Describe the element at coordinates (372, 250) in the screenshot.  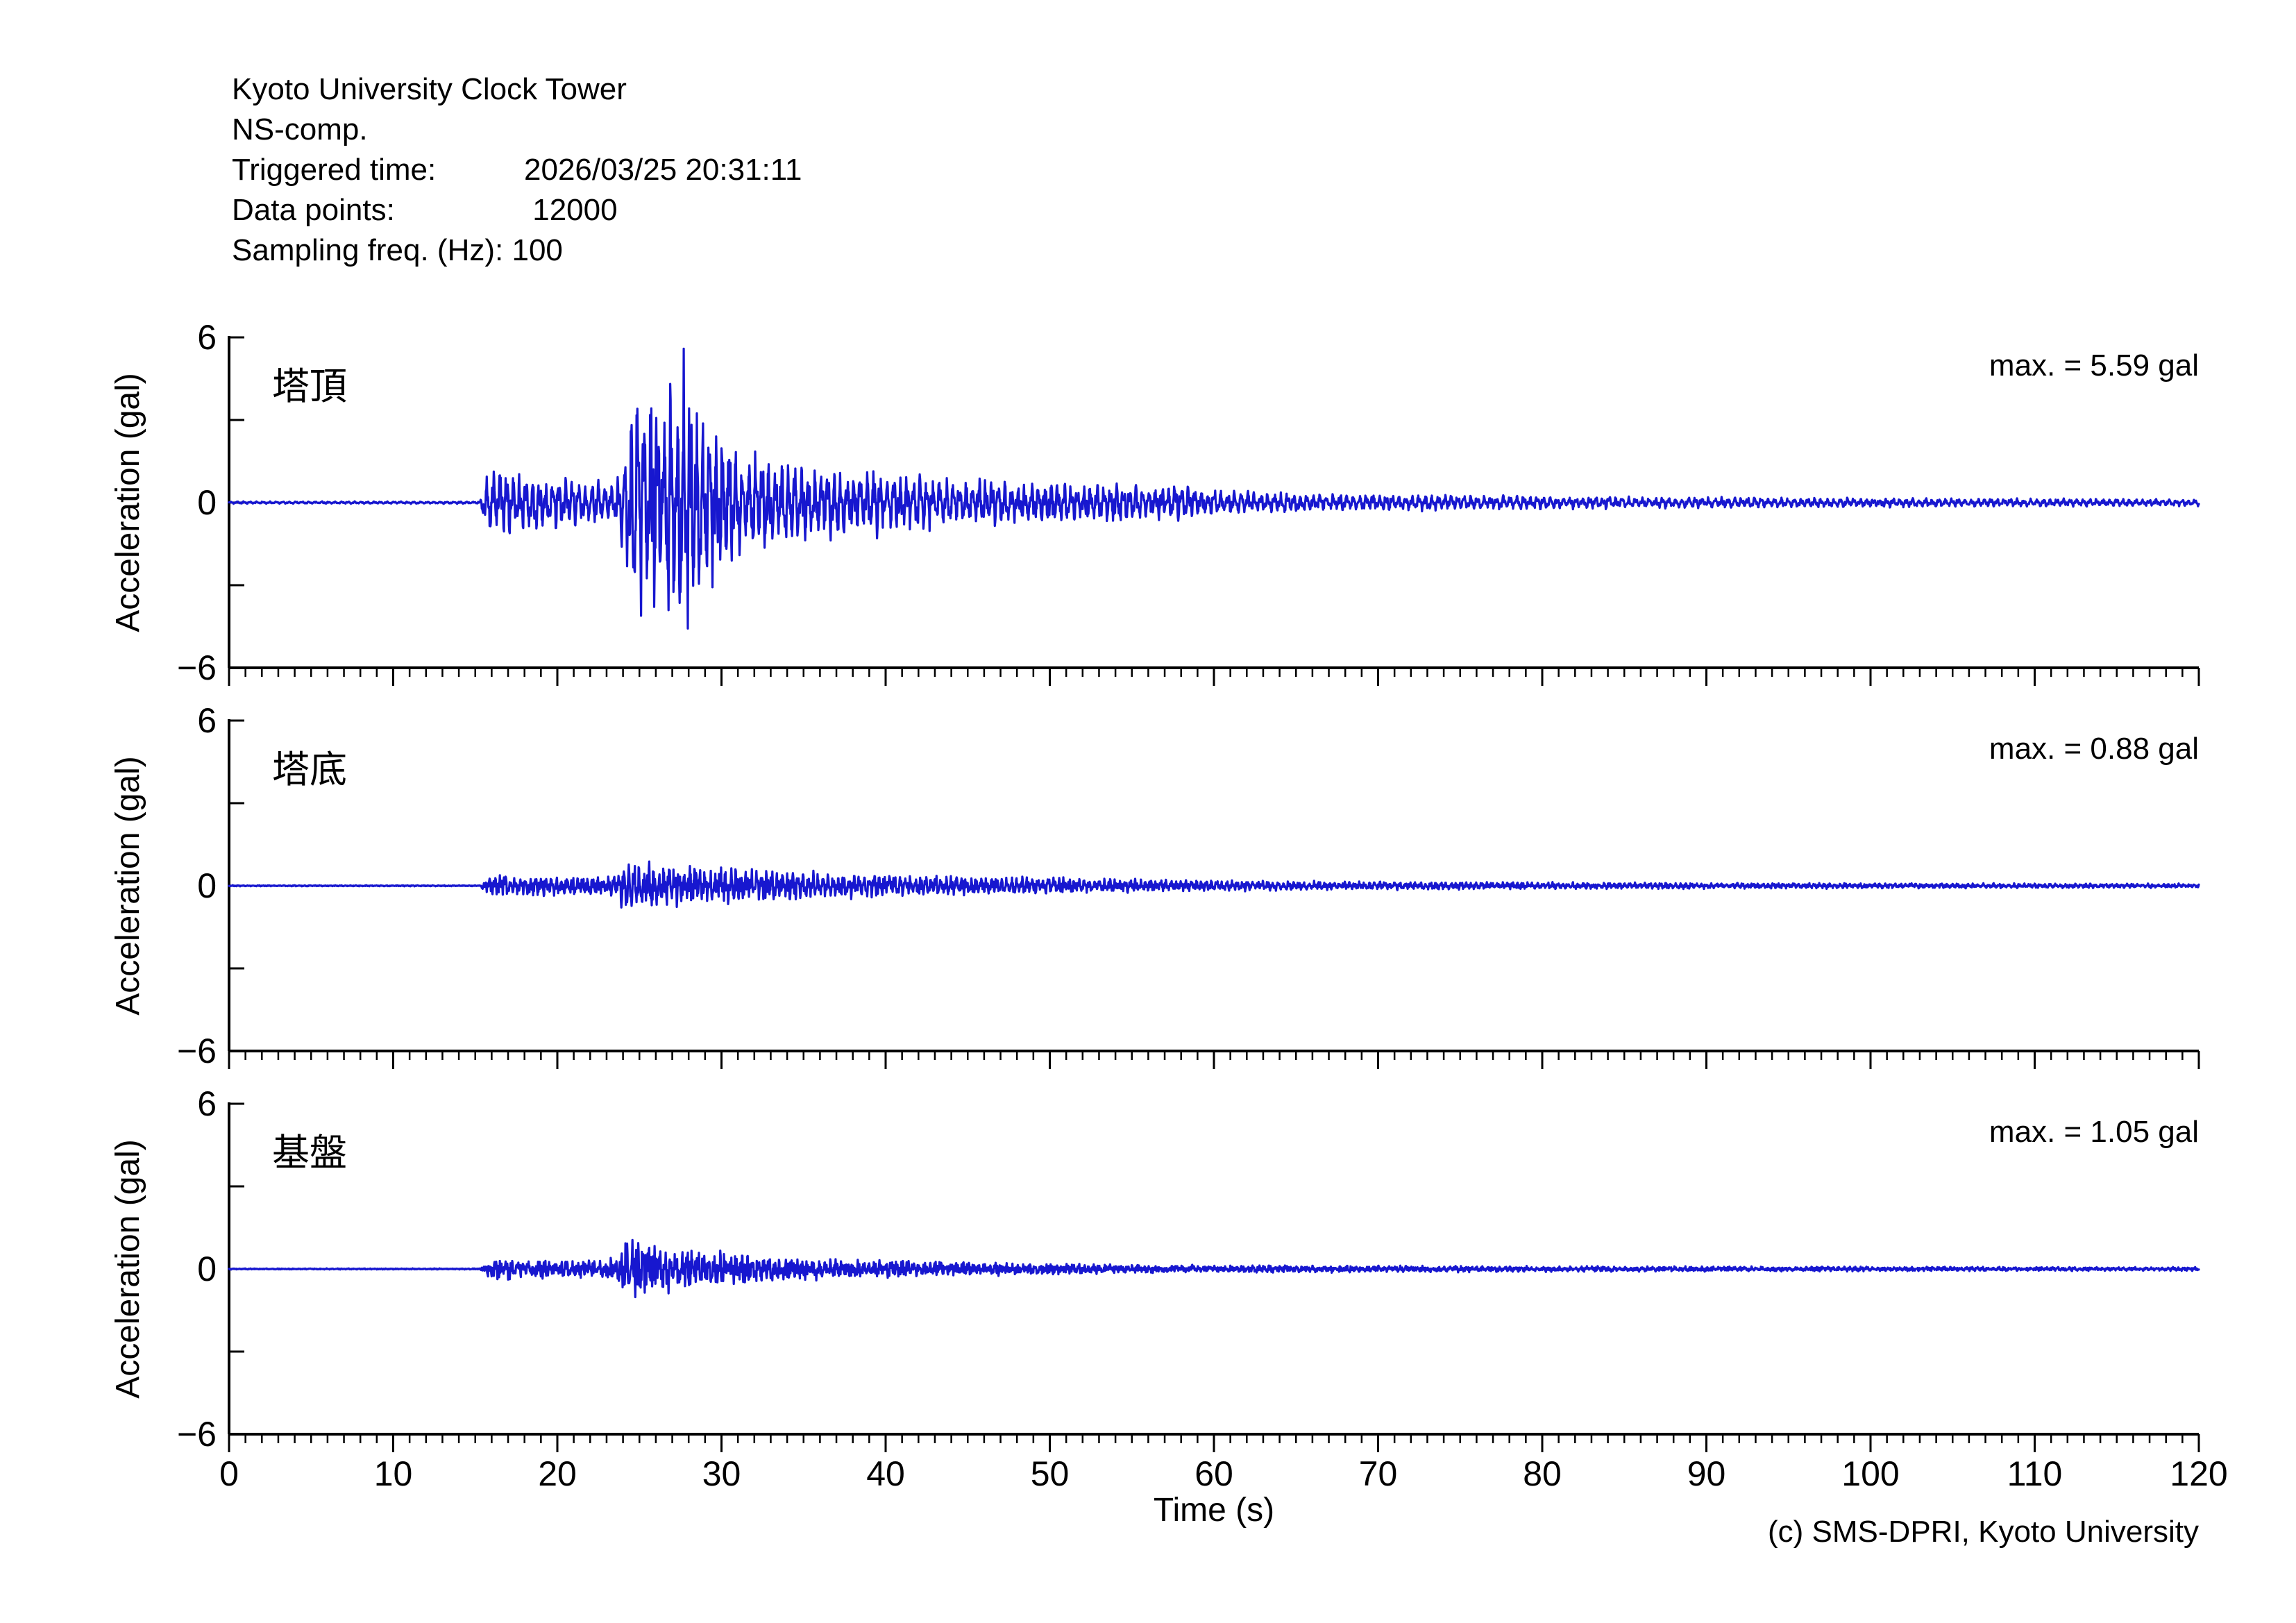
I see `sampling-freq-label: Sampling freq. (Hz):` at that location.